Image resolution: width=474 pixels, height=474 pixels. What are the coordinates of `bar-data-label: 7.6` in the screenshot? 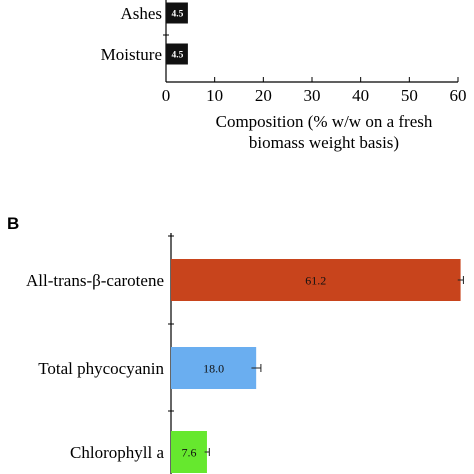 It's located at (188, 453).